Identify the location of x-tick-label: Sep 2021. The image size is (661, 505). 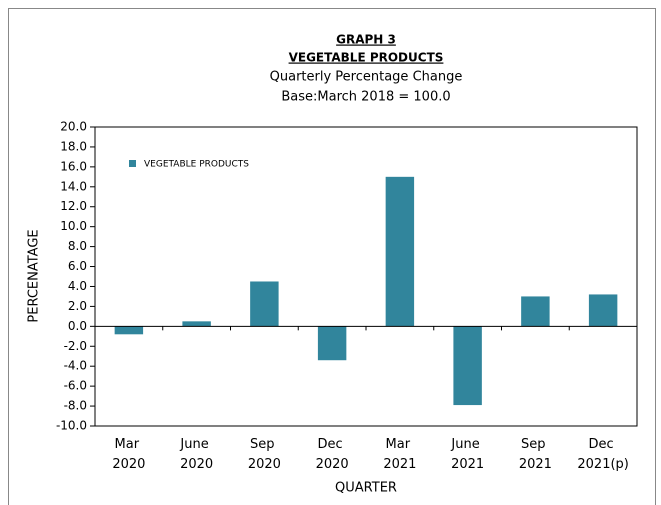
(535, 454).